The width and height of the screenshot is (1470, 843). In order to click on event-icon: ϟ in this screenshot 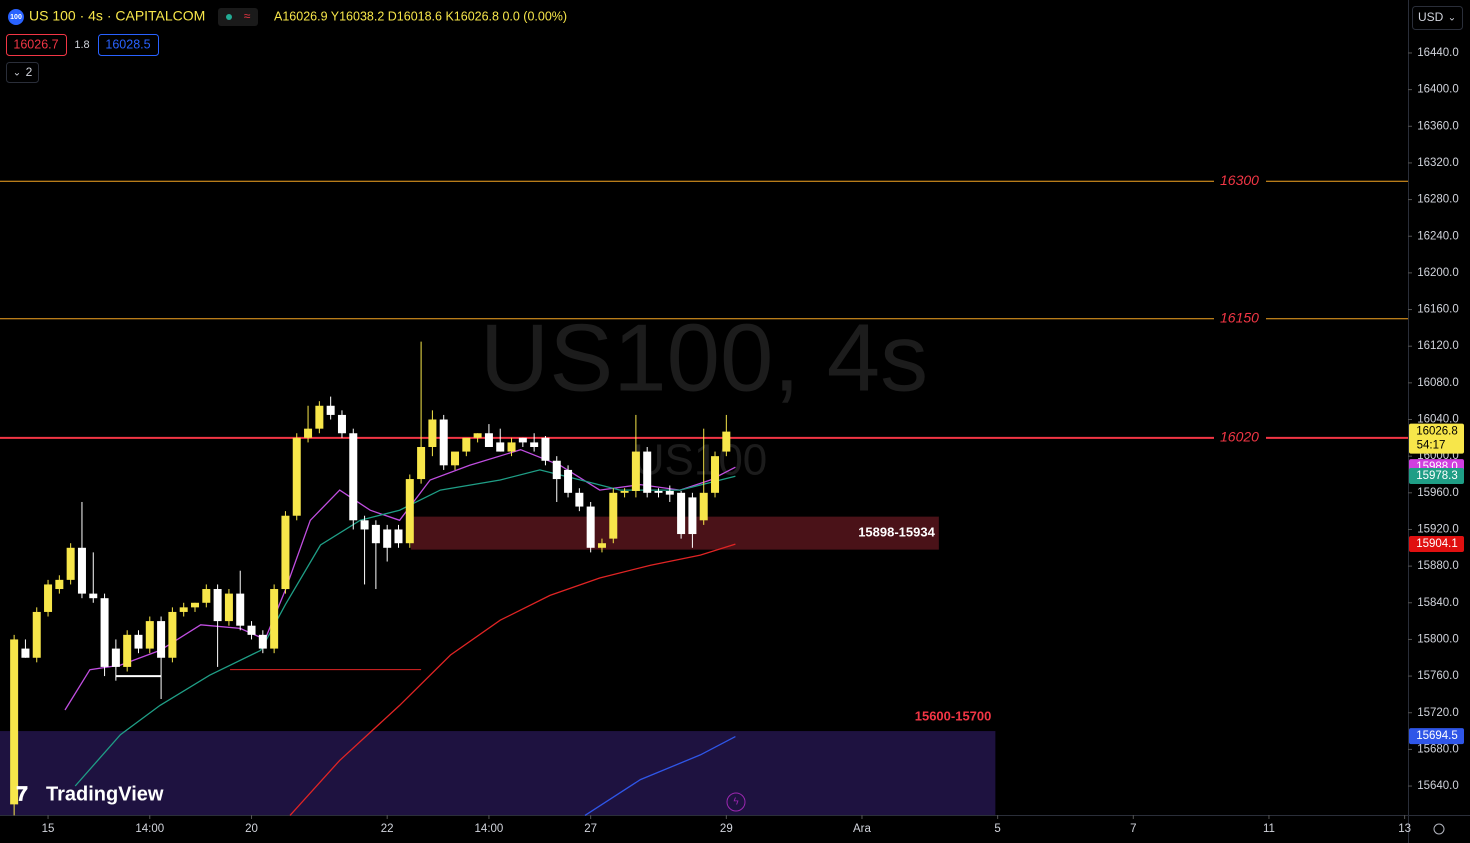, I will do `click(736, 802)`.